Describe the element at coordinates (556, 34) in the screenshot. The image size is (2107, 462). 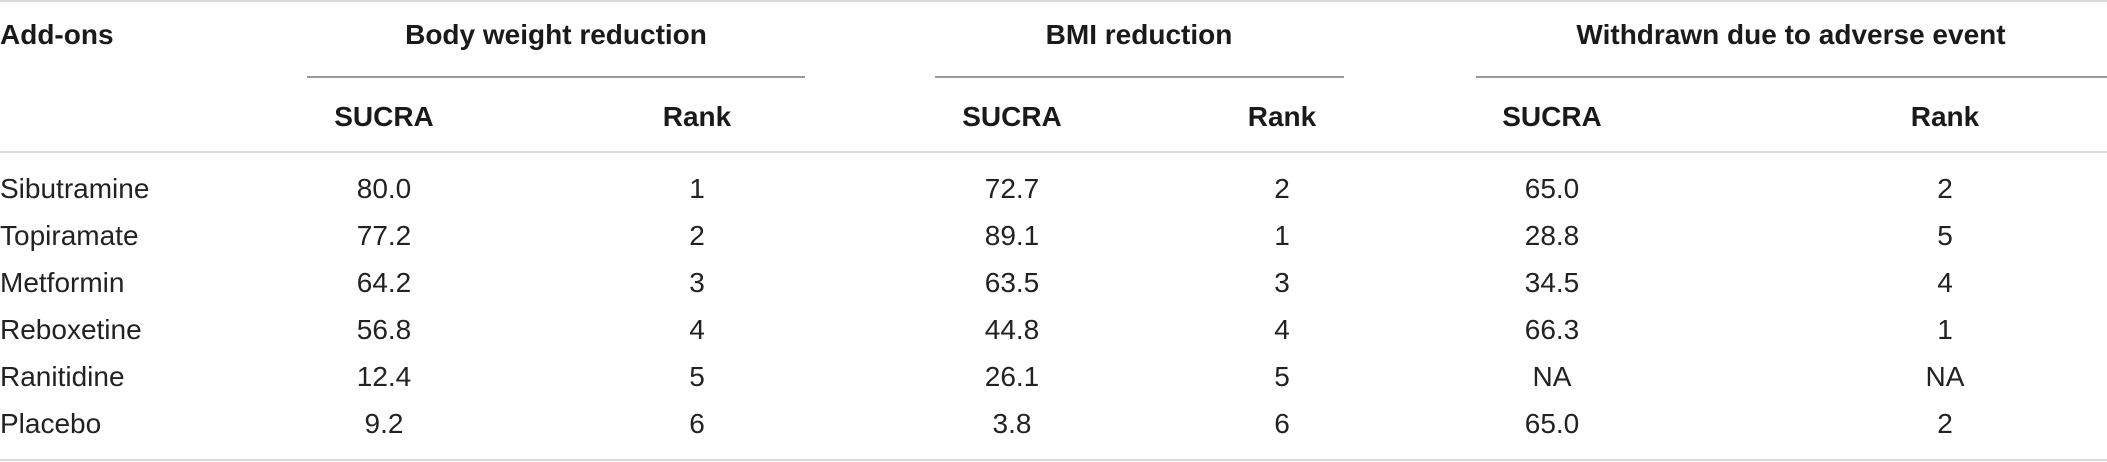
I see `header-group-body-weight: Body weight reduction` at that location.